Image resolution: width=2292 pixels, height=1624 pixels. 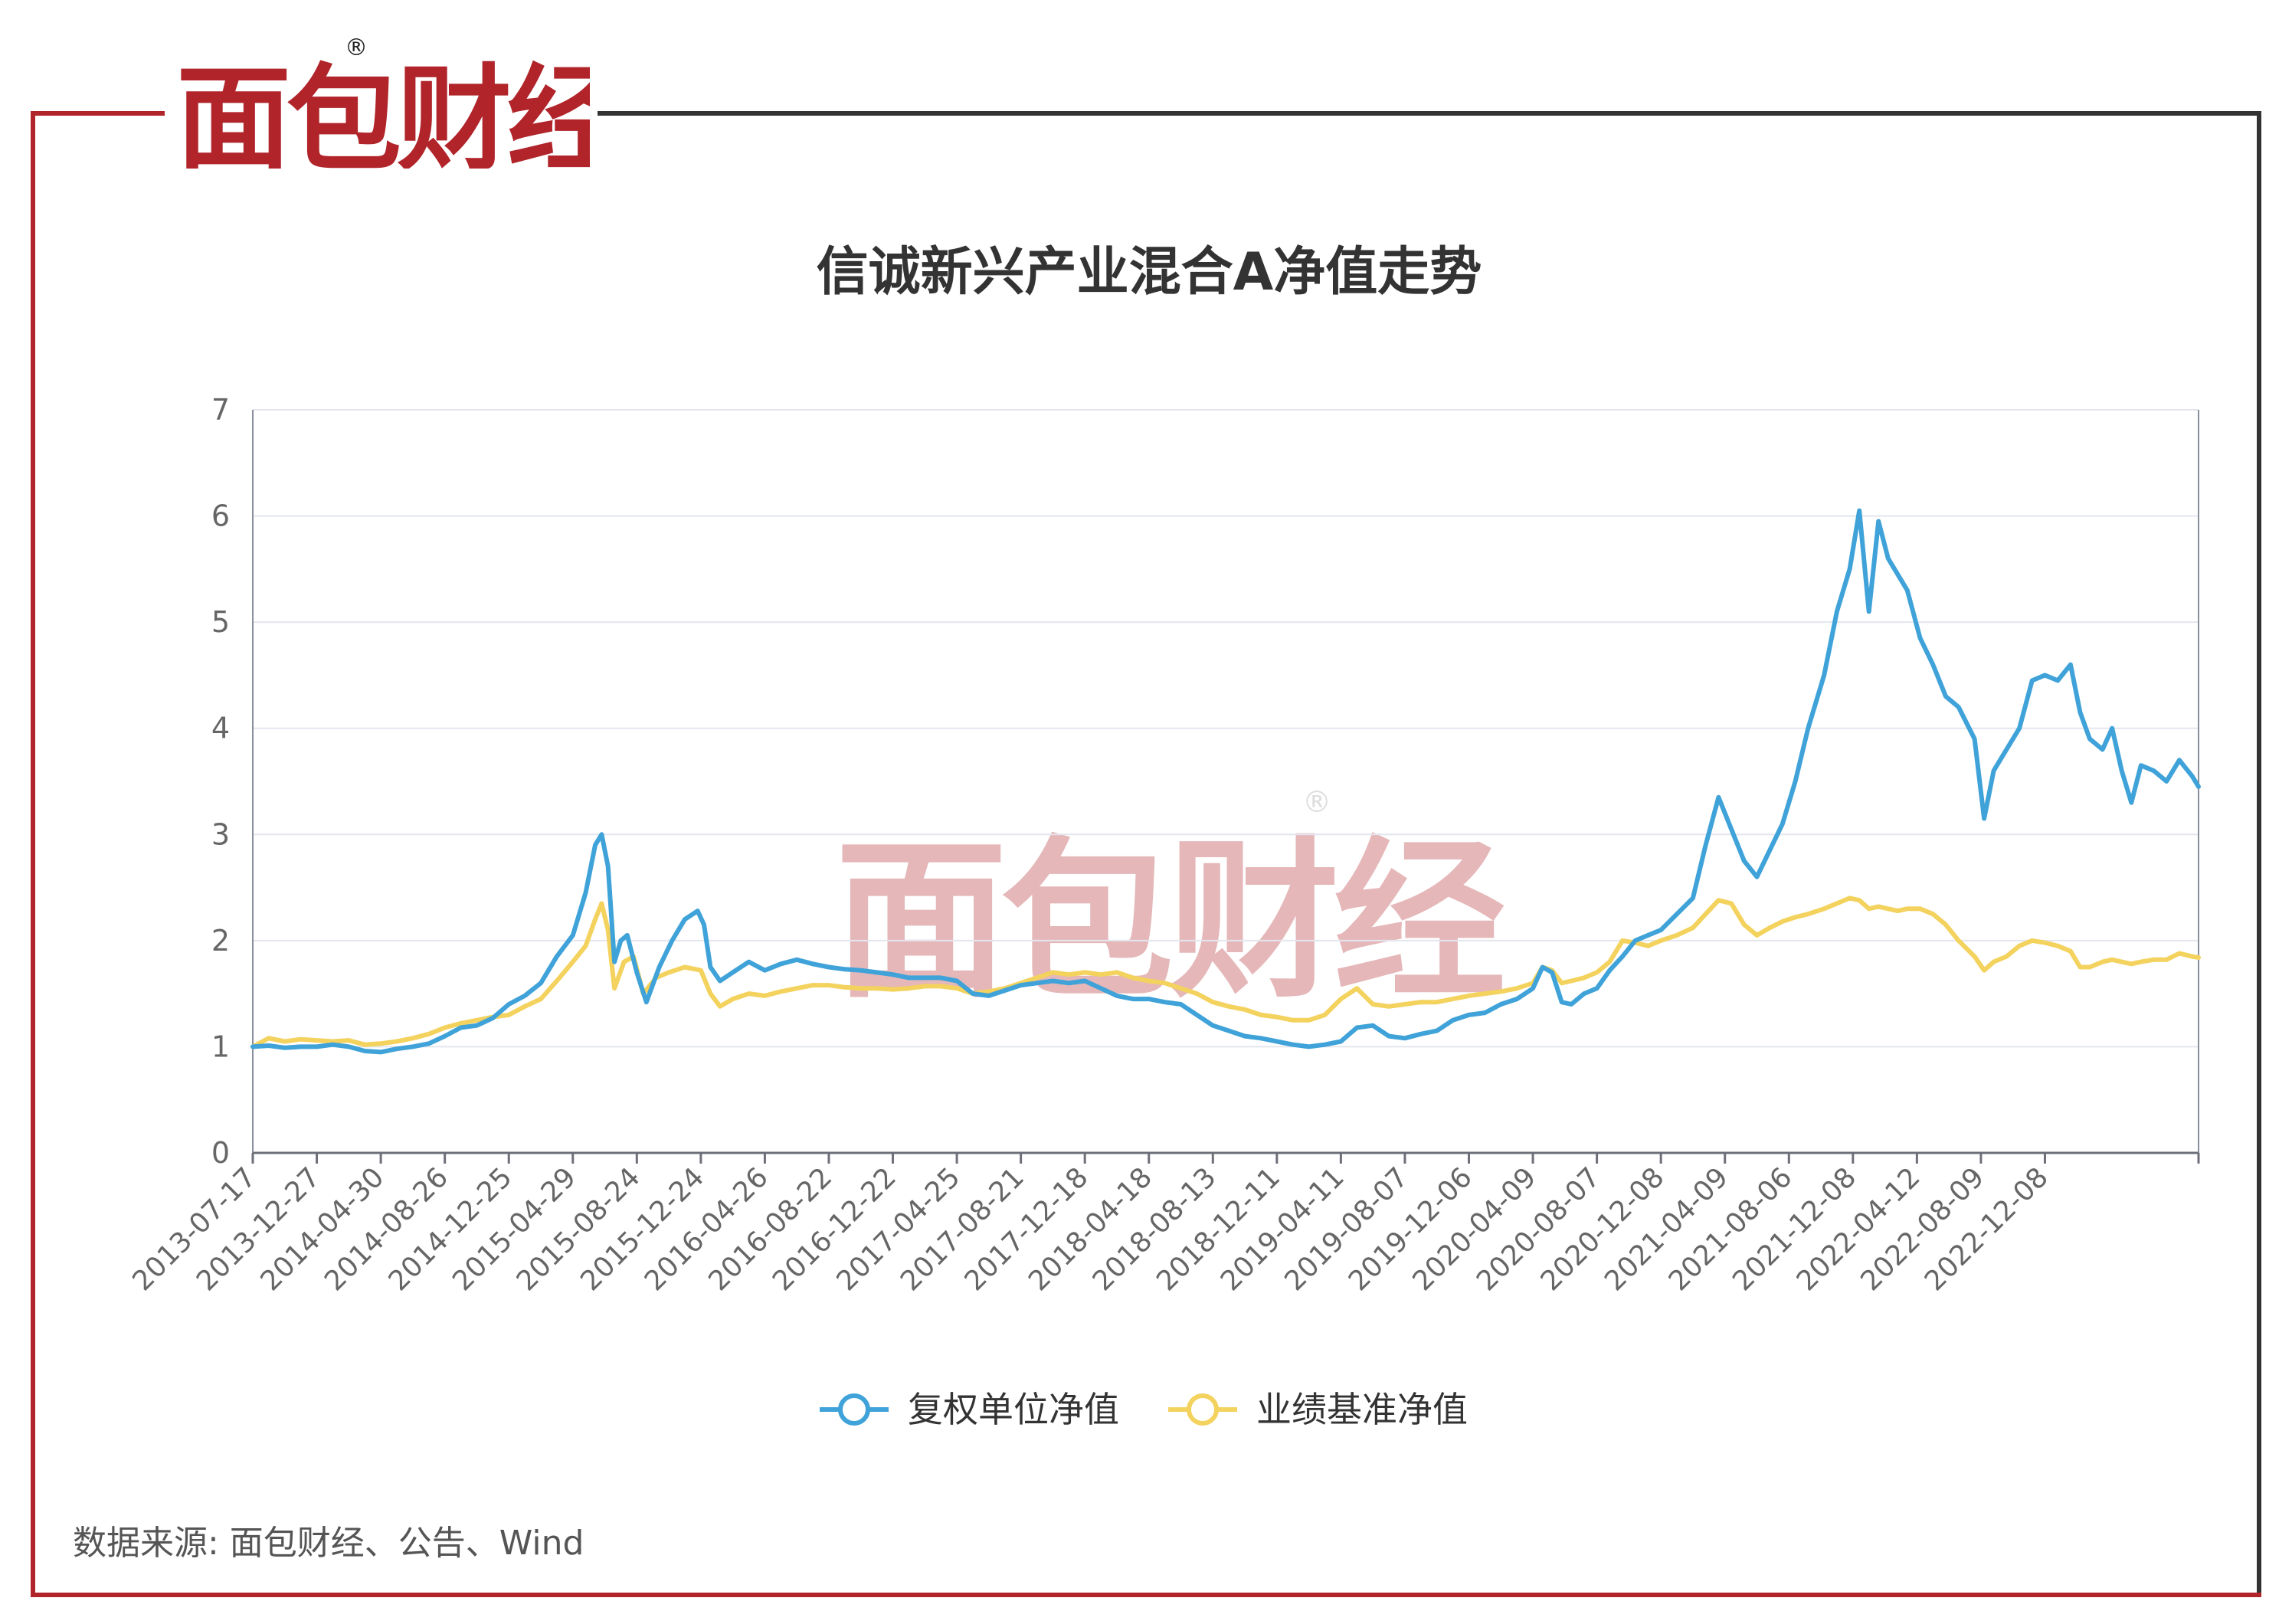 What do you see at coordinates (1170, 922) in the screenshot?
I see `watermark-text: 面包财经` at bounding box center [1170, 922].